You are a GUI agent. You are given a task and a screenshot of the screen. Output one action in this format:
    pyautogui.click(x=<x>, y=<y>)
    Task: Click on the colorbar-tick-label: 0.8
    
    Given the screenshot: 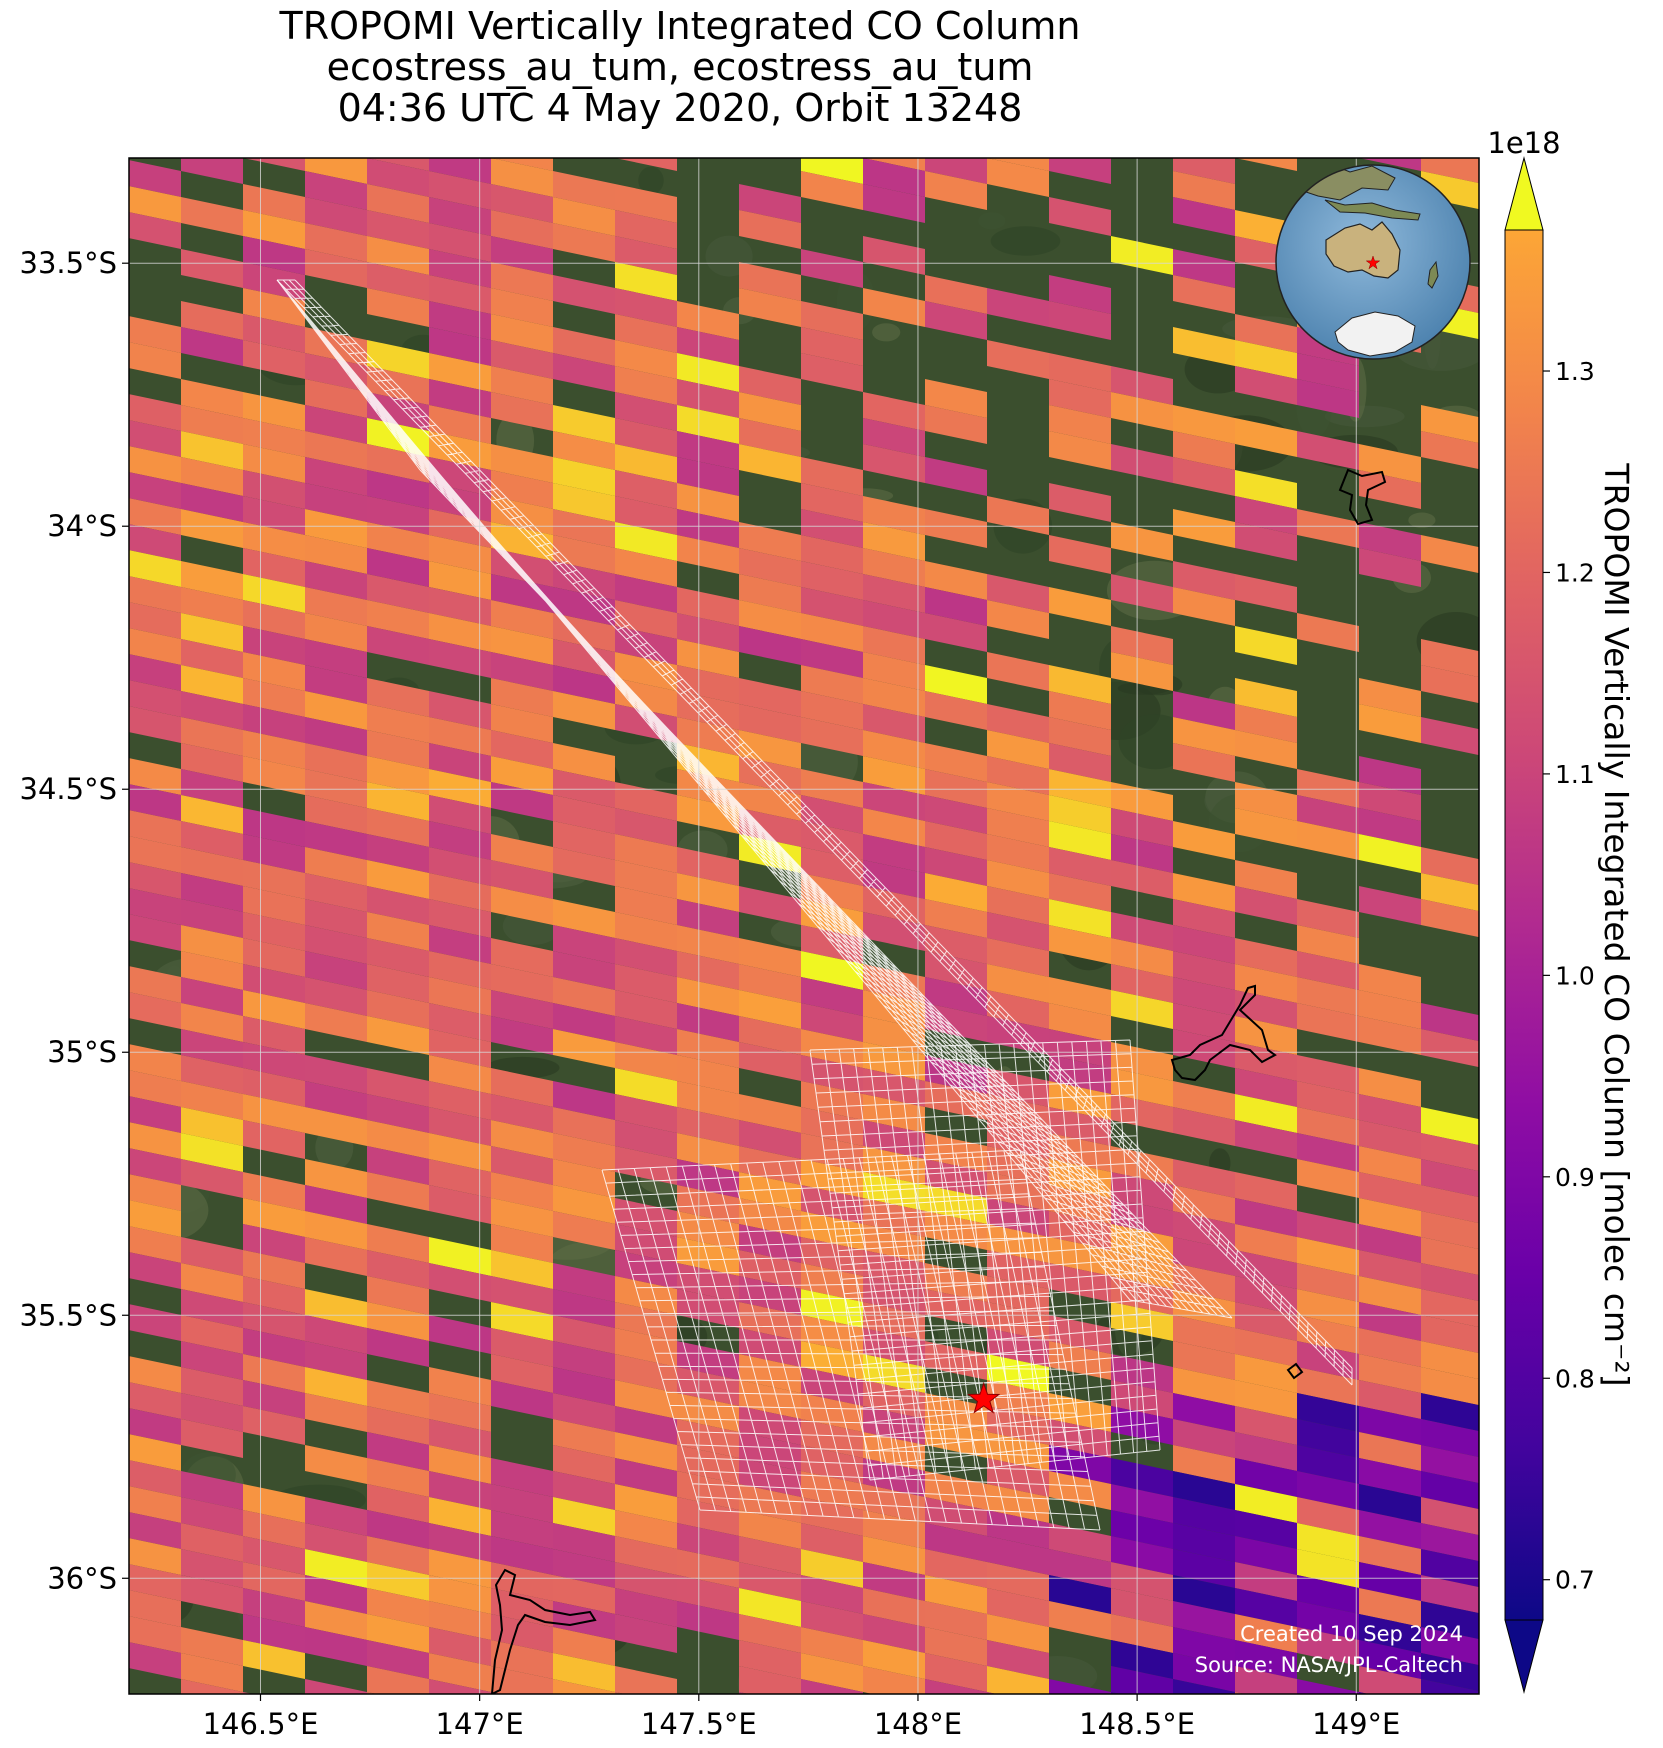 What is the action you would take?
    pyautogui.click(x=1575, y=1378)
    